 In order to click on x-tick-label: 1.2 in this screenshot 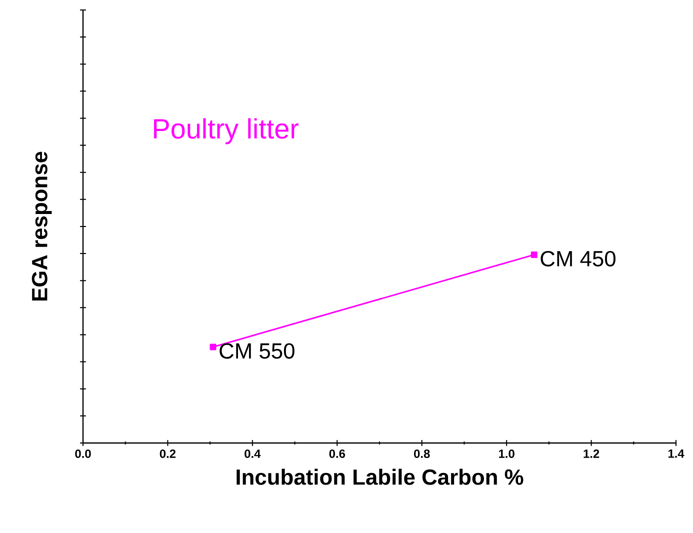, I will do `click(592, 453)`.